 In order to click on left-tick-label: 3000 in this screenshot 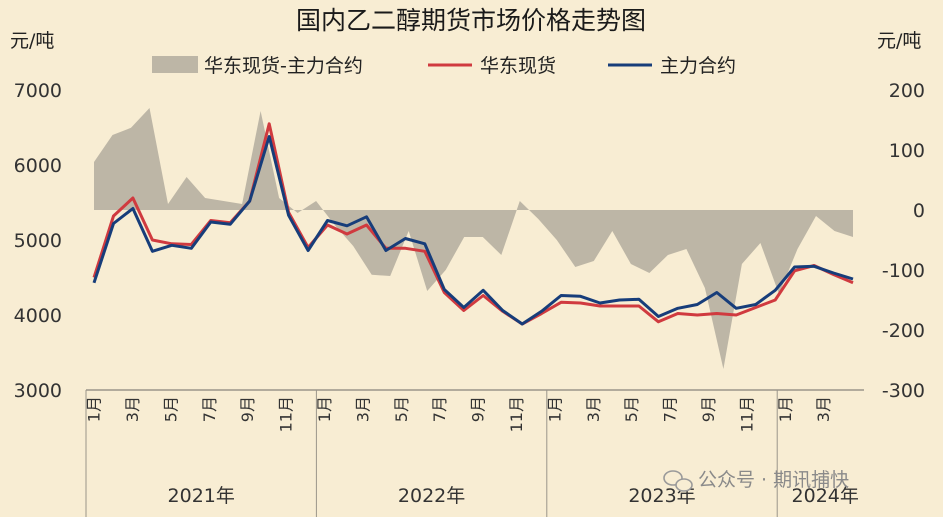, I will do `click(38, 391)`.